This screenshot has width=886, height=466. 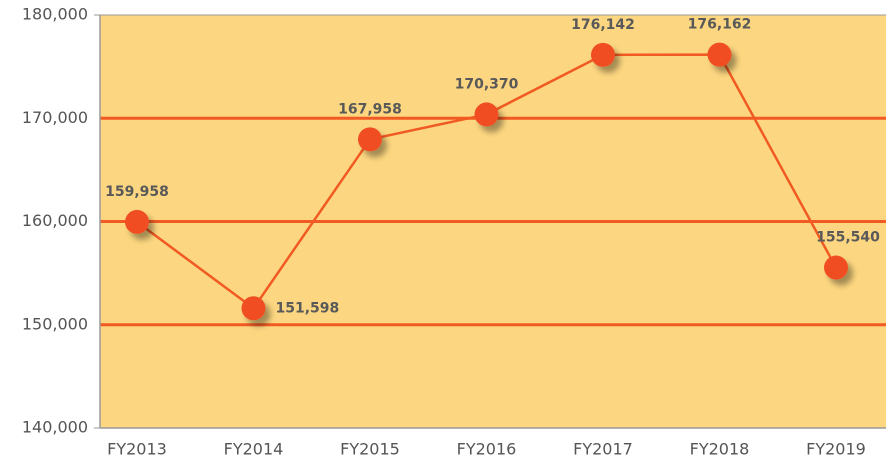 I want to click on y-tick-label: 160,000, so click(x=55, y=220).